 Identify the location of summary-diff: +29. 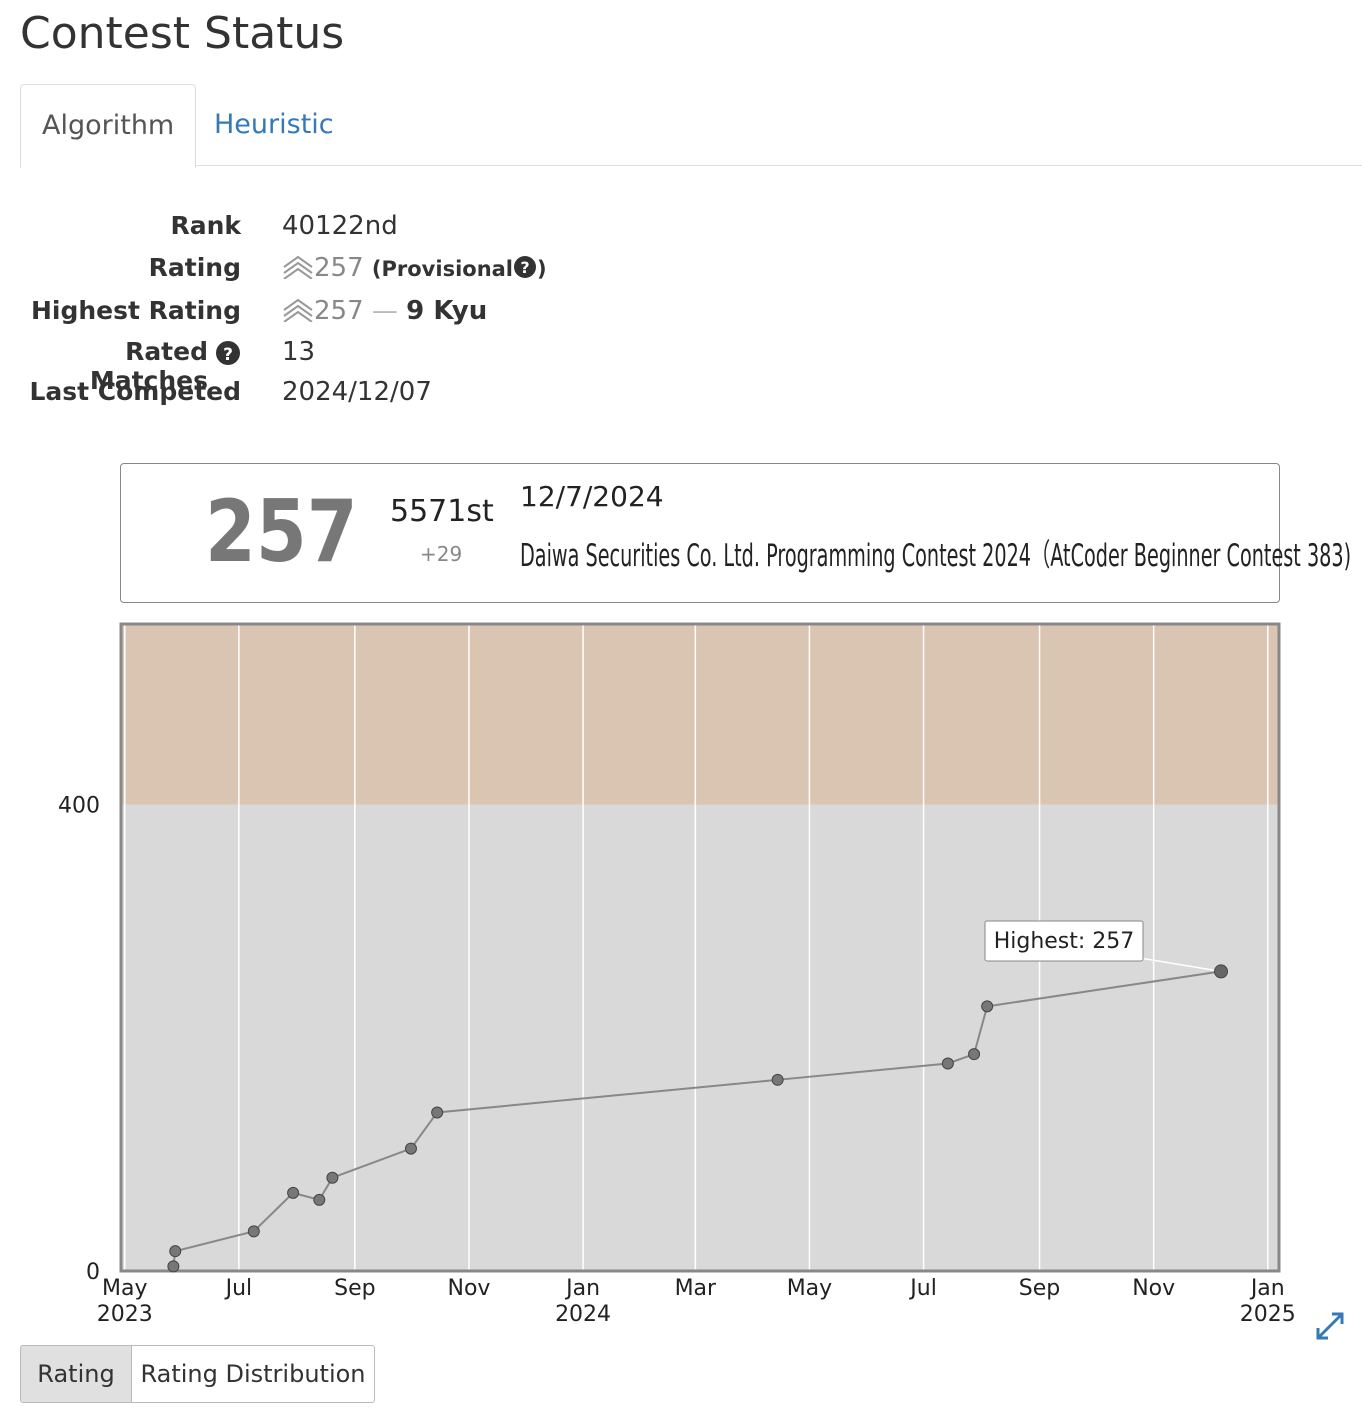
(441, 554).